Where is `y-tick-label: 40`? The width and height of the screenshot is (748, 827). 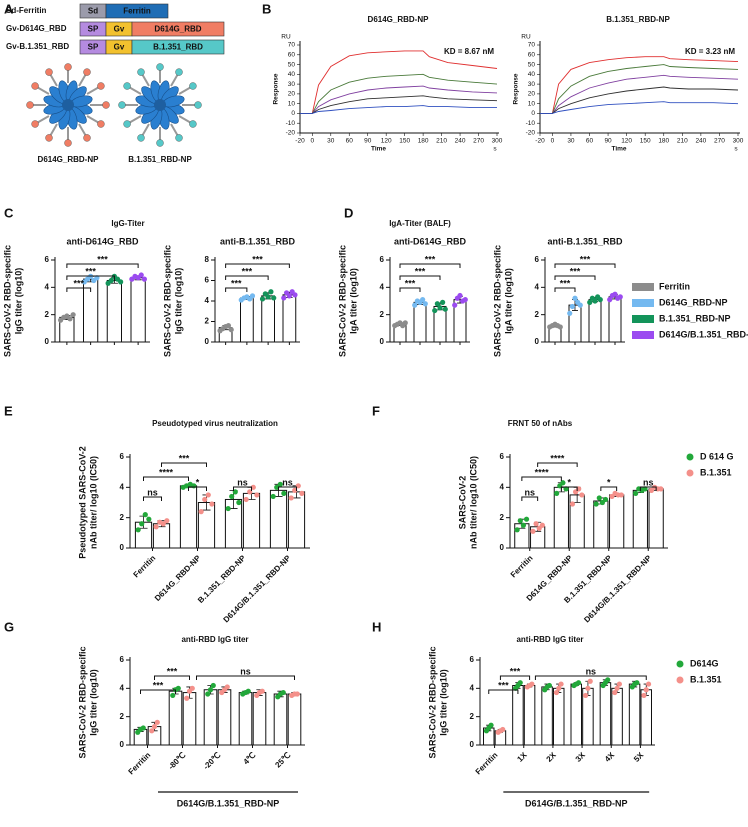 y-tick-label: 40 is located at coordinates (532, 74).